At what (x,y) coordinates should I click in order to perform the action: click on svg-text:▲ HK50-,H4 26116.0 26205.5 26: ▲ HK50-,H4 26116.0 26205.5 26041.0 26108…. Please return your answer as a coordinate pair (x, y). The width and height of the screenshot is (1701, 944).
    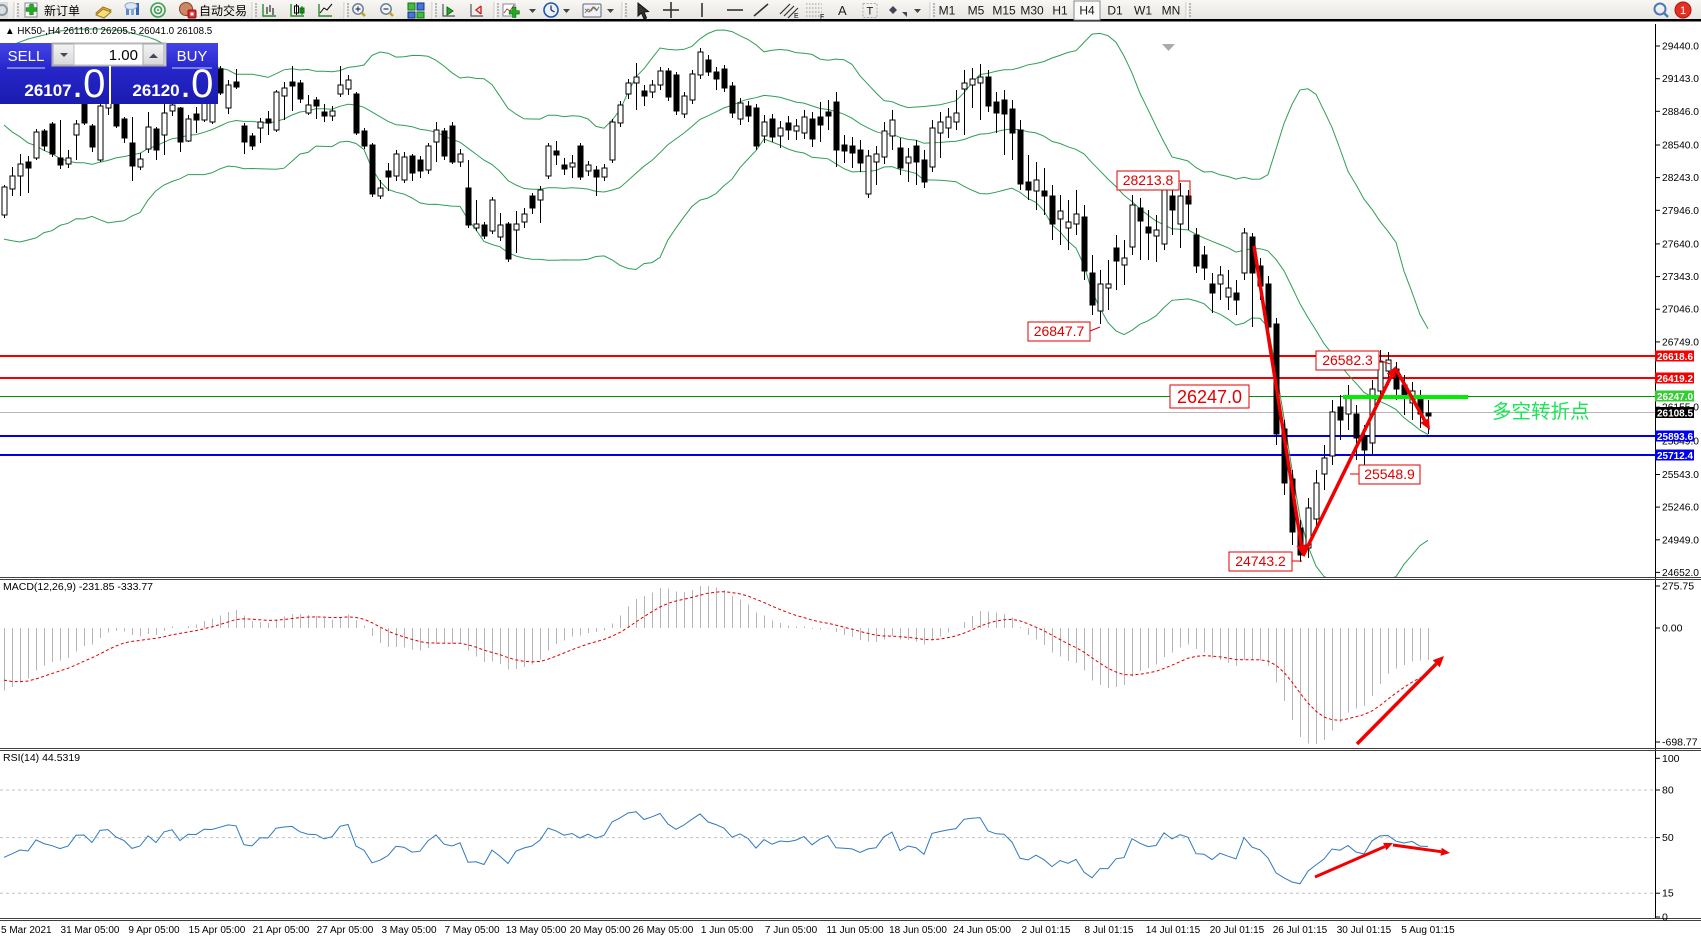
    Looking at the image, I should click on (109, 31).